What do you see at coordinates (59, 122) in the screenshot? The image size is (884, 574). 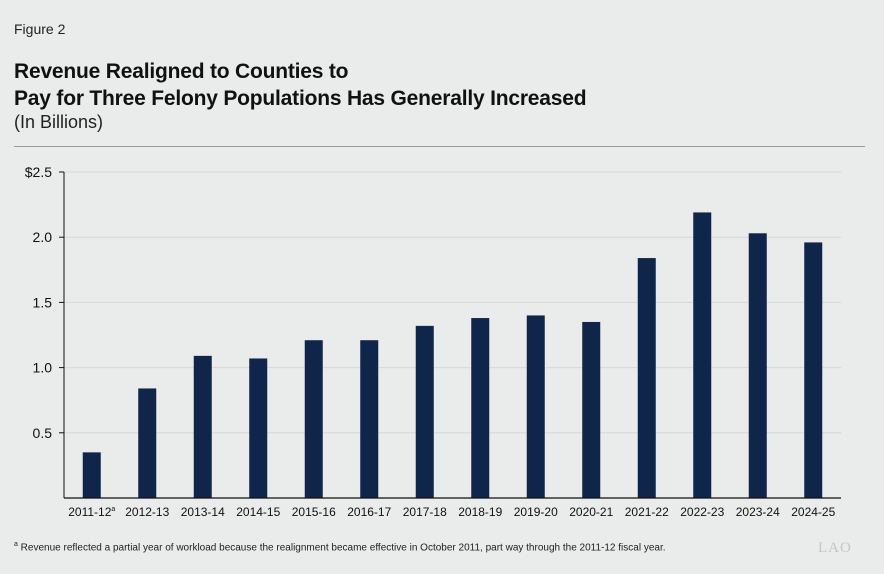 I see `chart-subtitle: (In Billions)` at bounding box center [59, 122].